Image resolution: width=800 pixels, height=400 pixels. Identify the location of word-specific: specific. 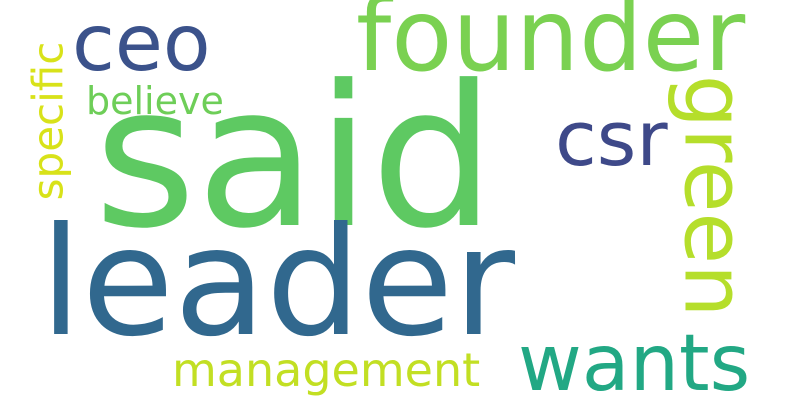
(48, 121).